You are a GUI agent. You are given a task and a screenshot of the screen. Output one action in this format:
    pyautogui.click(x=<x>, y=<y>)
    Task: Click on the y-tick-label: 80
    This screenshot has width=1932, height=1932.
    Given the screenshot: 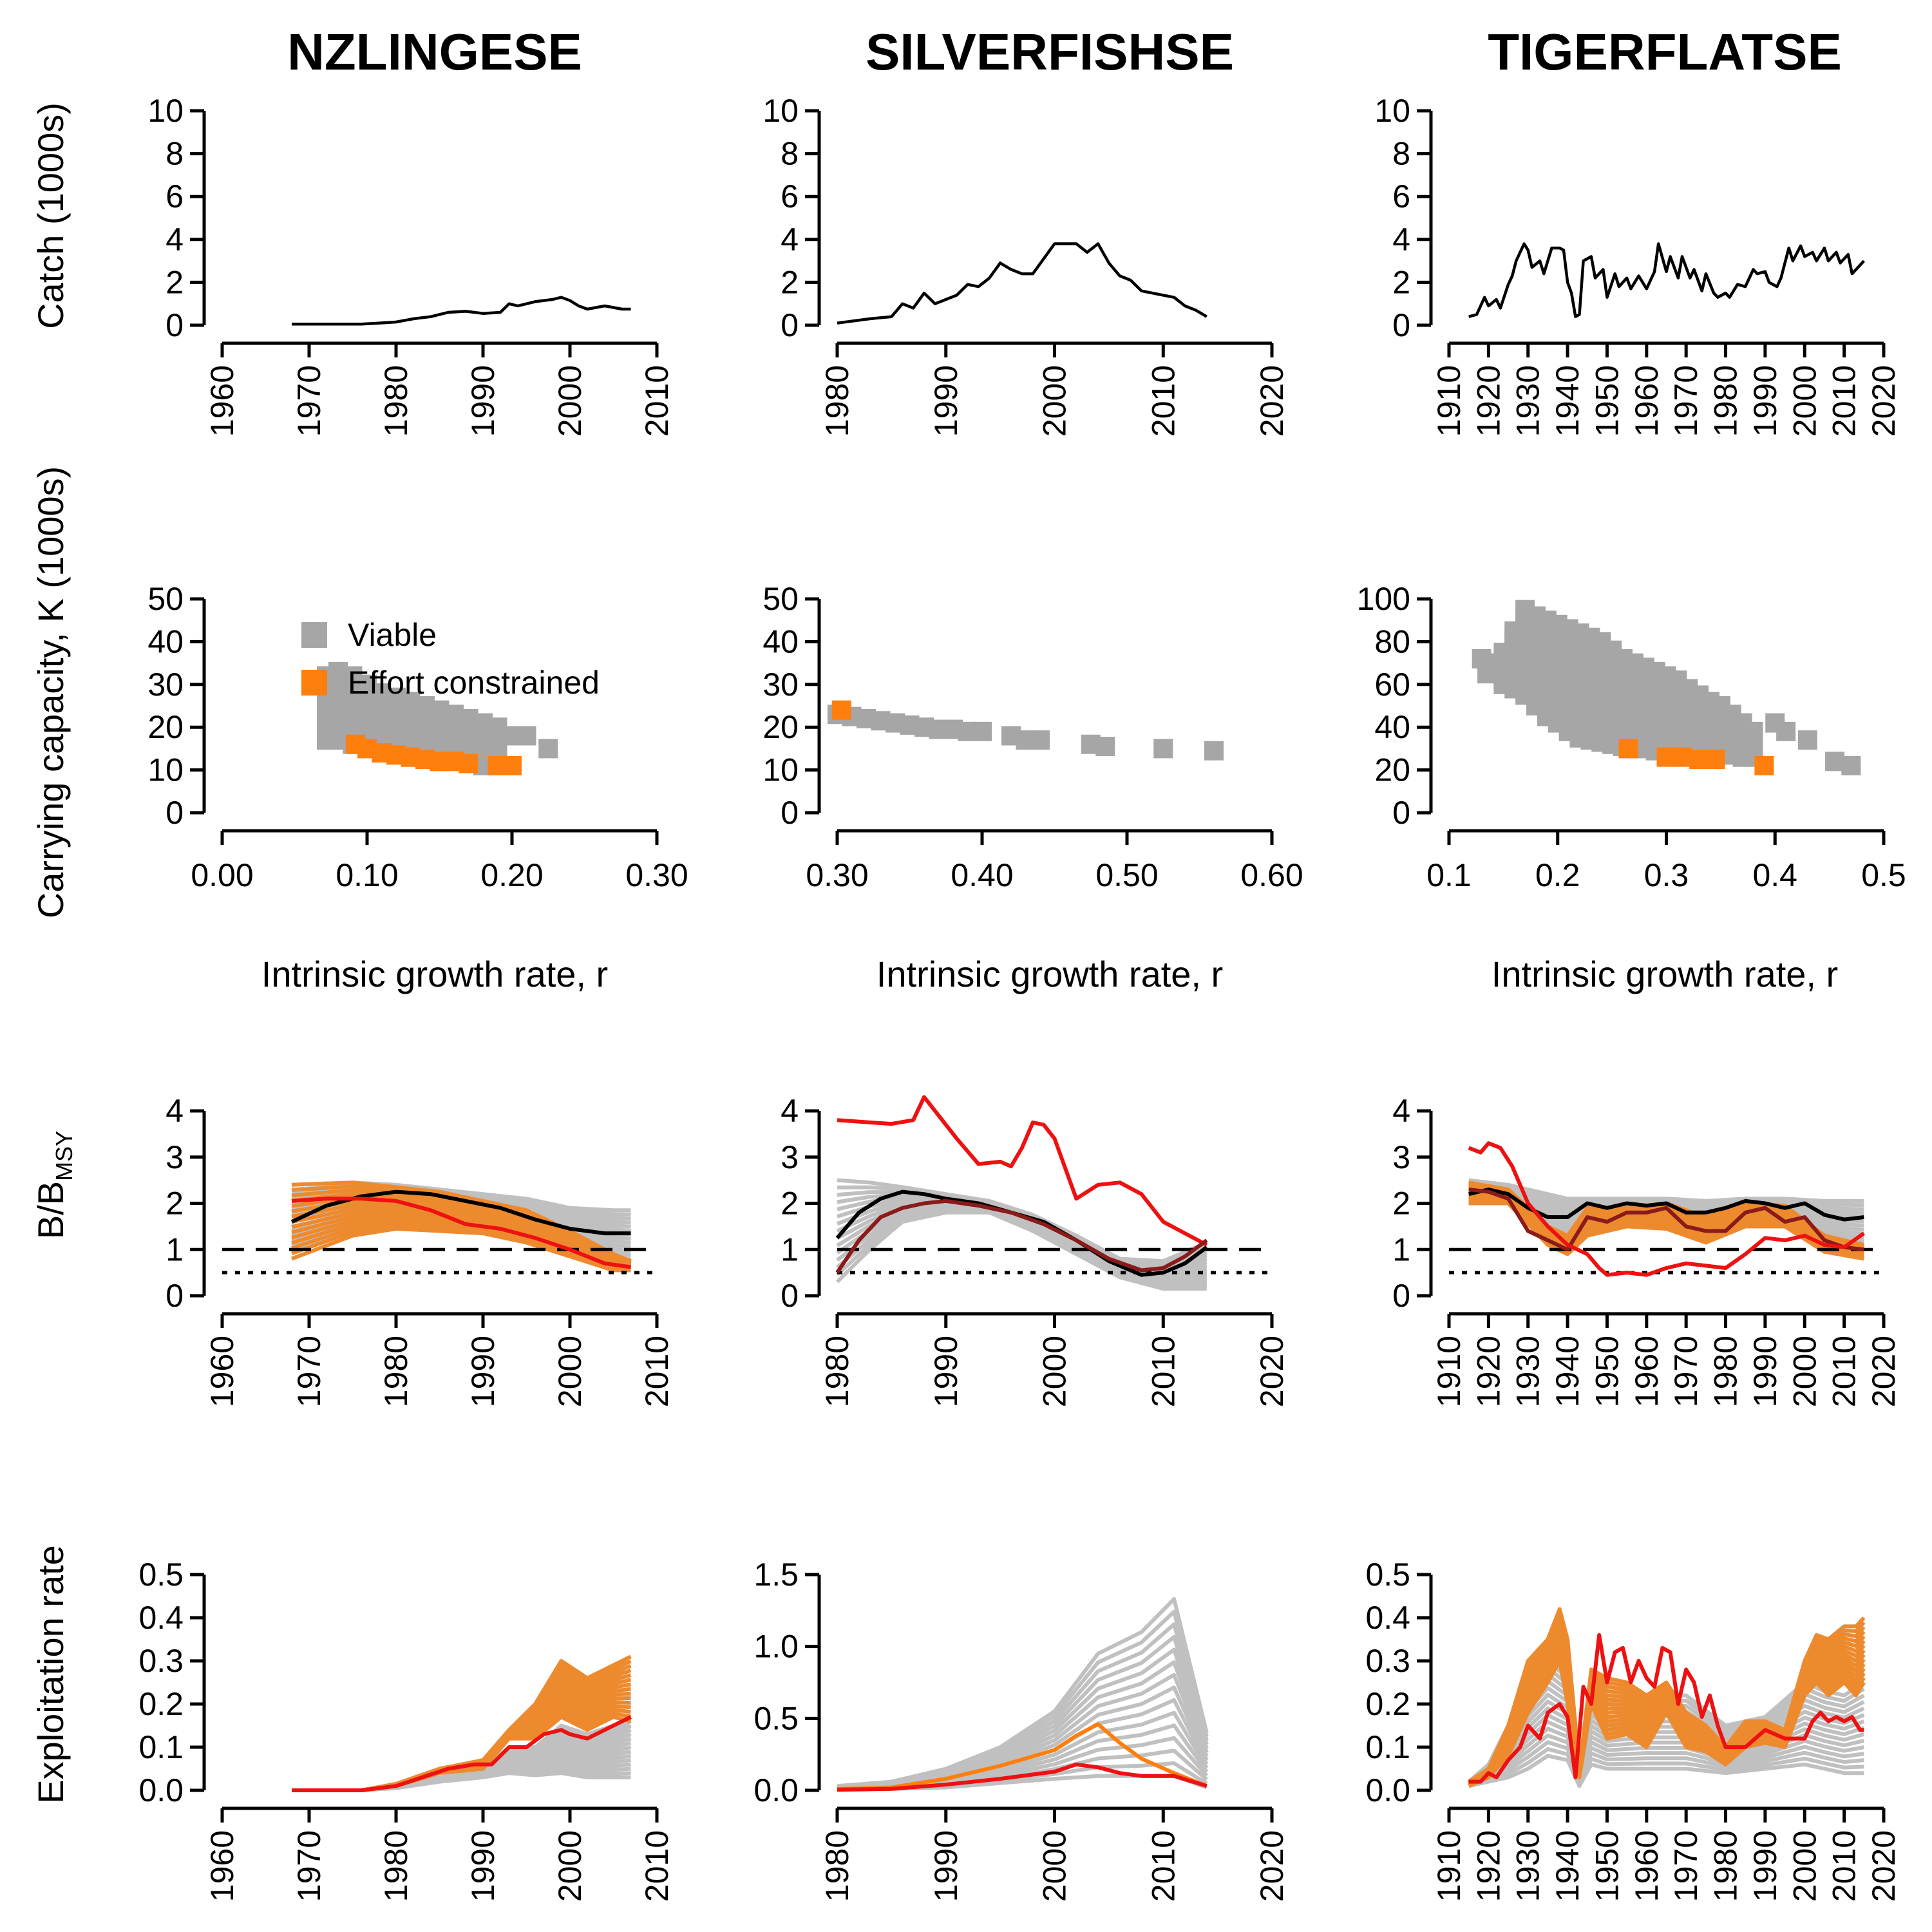 What is the action you would take?
    pyautogui.click(x=1392, y=641)
    